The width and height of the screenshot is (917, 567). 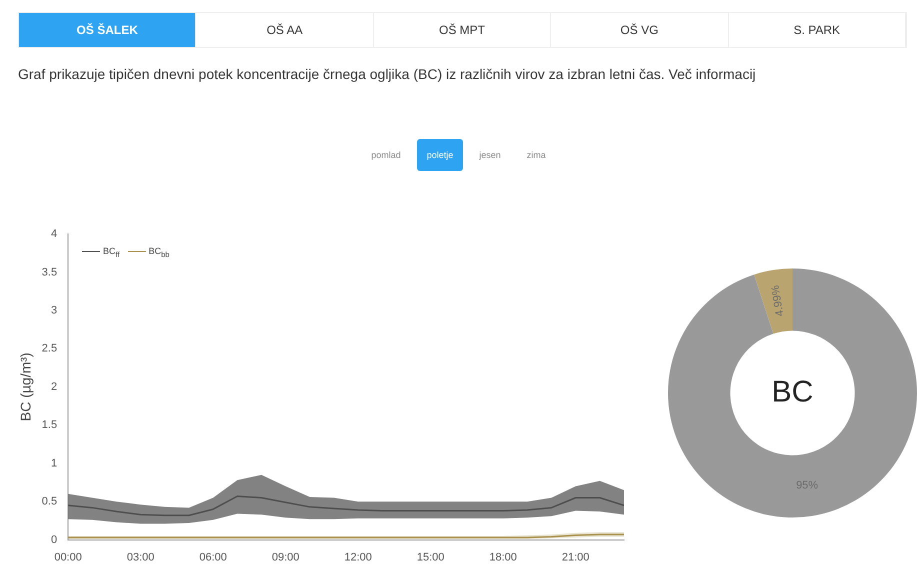 What do you see at coordinates (640, 30) in the screenshot?
I see `text: OŠ VG` at bounding box center [640, 30].